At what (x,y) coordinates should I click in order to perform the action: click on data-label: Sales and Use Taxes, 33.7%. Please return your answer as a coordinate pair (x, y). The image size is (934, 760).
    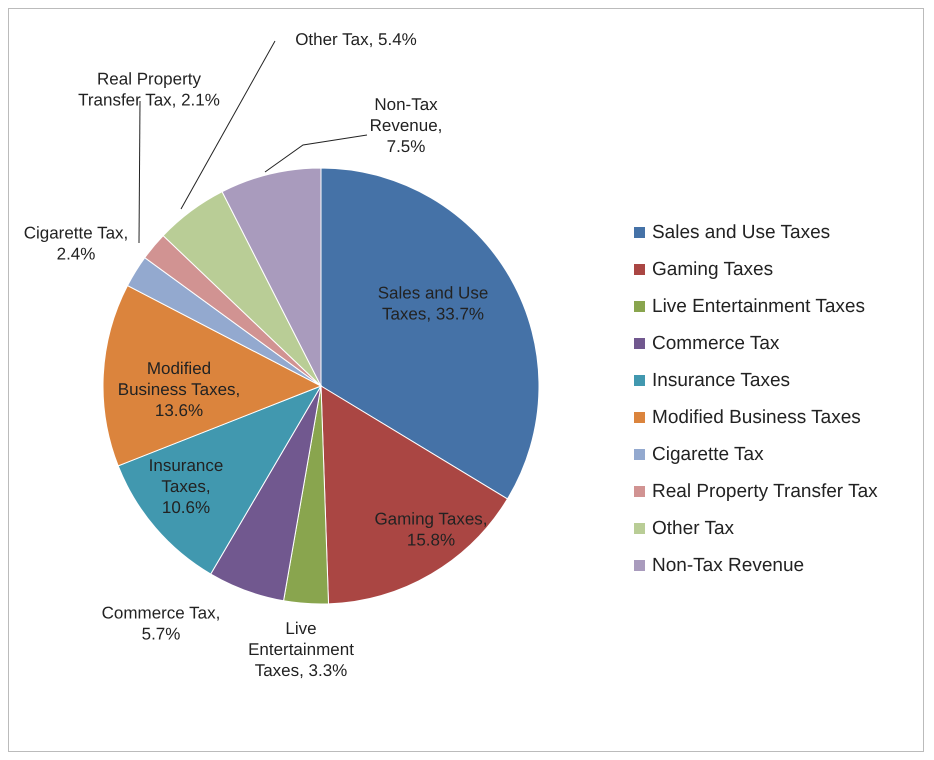
    Looking at the image, I should click on (433, 303).